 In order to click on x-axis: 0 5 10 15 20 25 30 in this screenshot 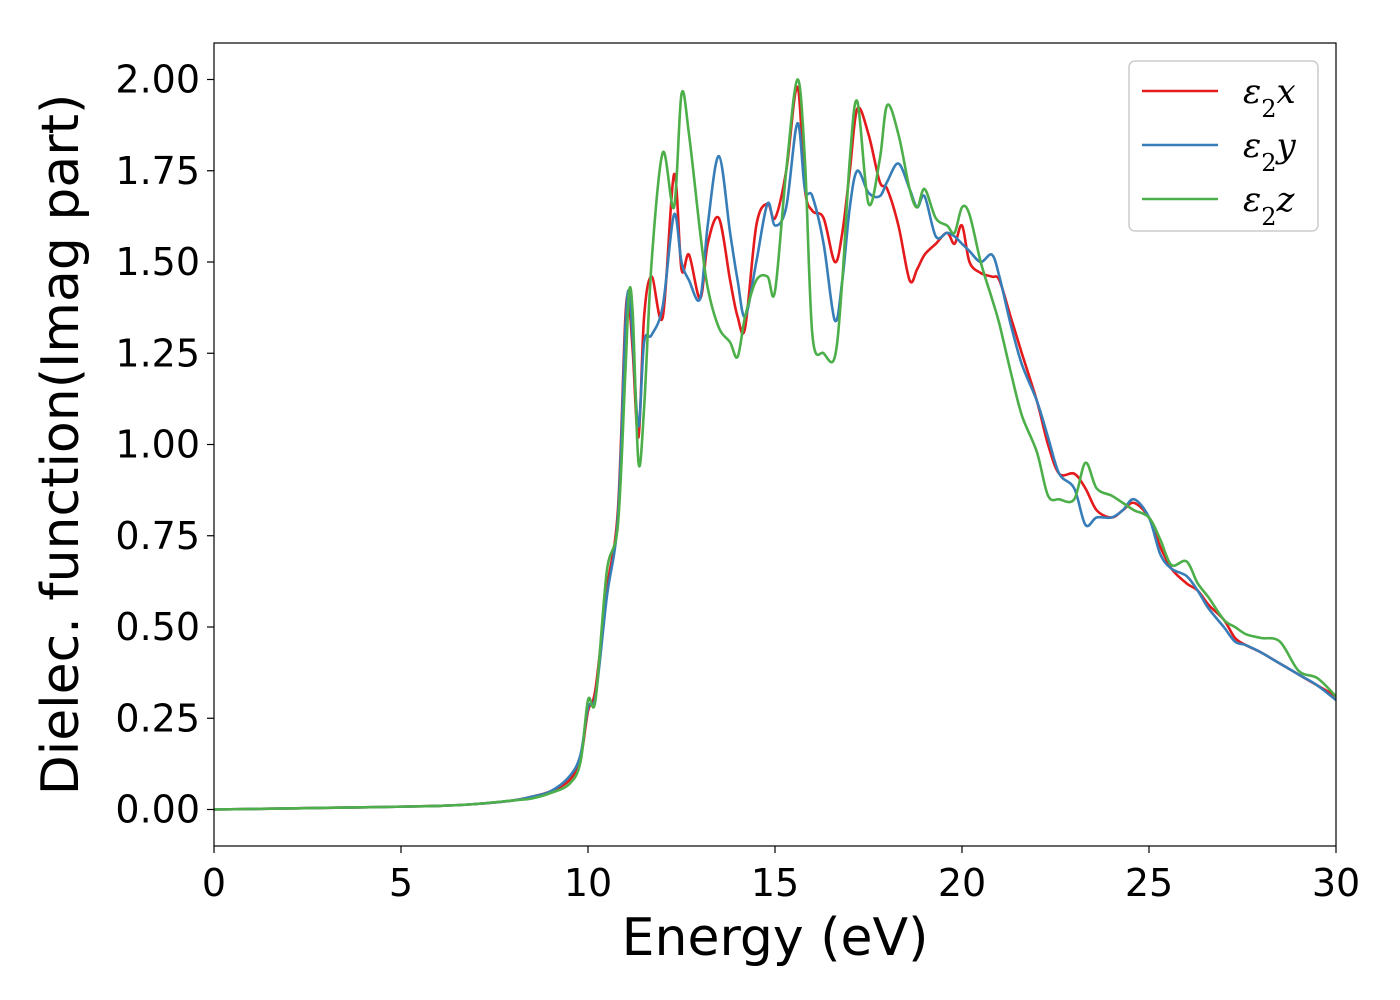, I will do `click(781, 875)`.